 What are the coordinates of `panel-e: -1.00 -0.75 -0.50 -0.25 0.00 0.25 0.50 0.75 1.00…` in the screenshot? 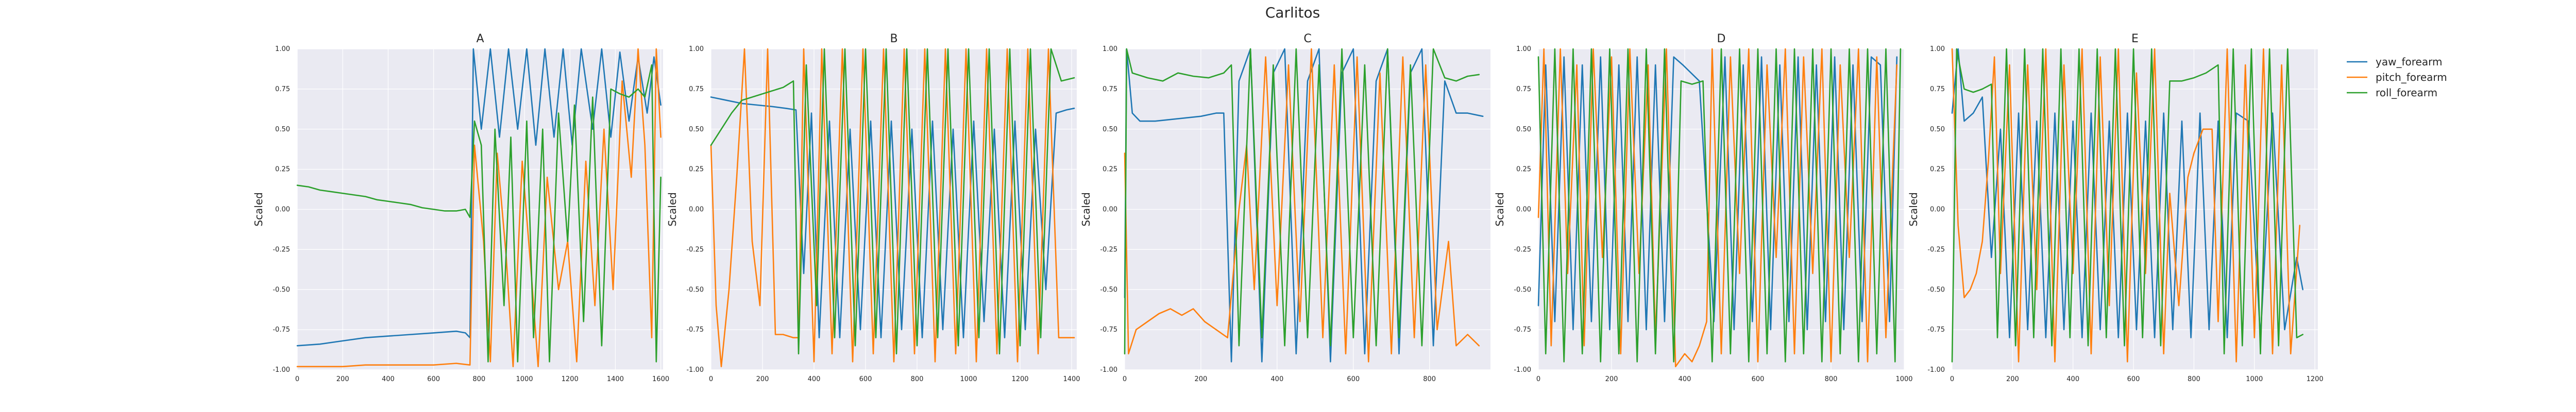 It's located at (2115, 207).